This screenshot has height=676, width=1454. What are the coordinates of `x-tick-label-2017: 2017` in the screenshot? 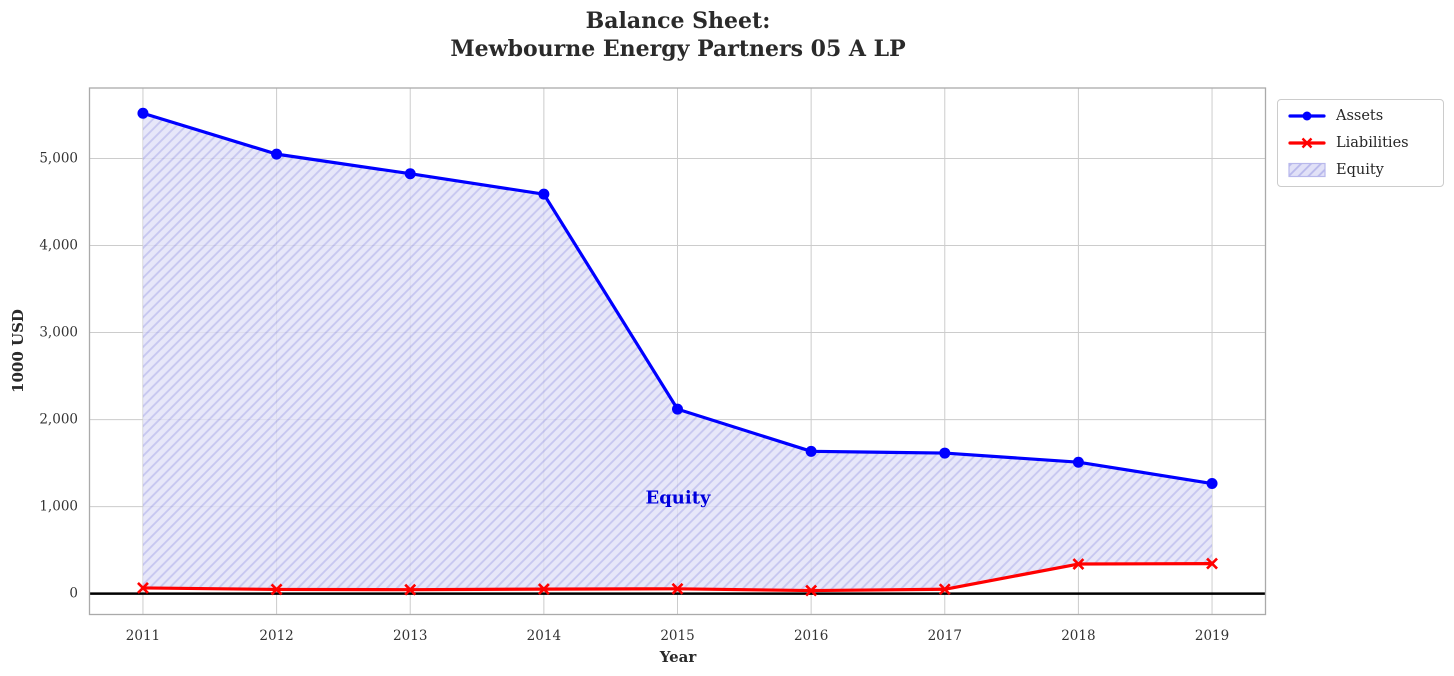 It's located at (945, 636).